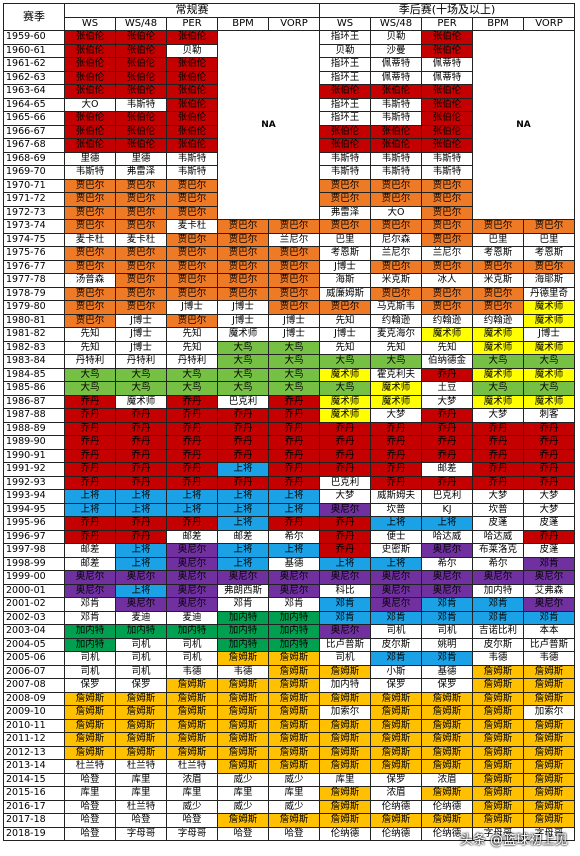 The image size is (580, 856). What do you see at coordinates (447, 320) in the screenshot?
I see `player-cell: 约翰逊` at bounding box center [447, 320].